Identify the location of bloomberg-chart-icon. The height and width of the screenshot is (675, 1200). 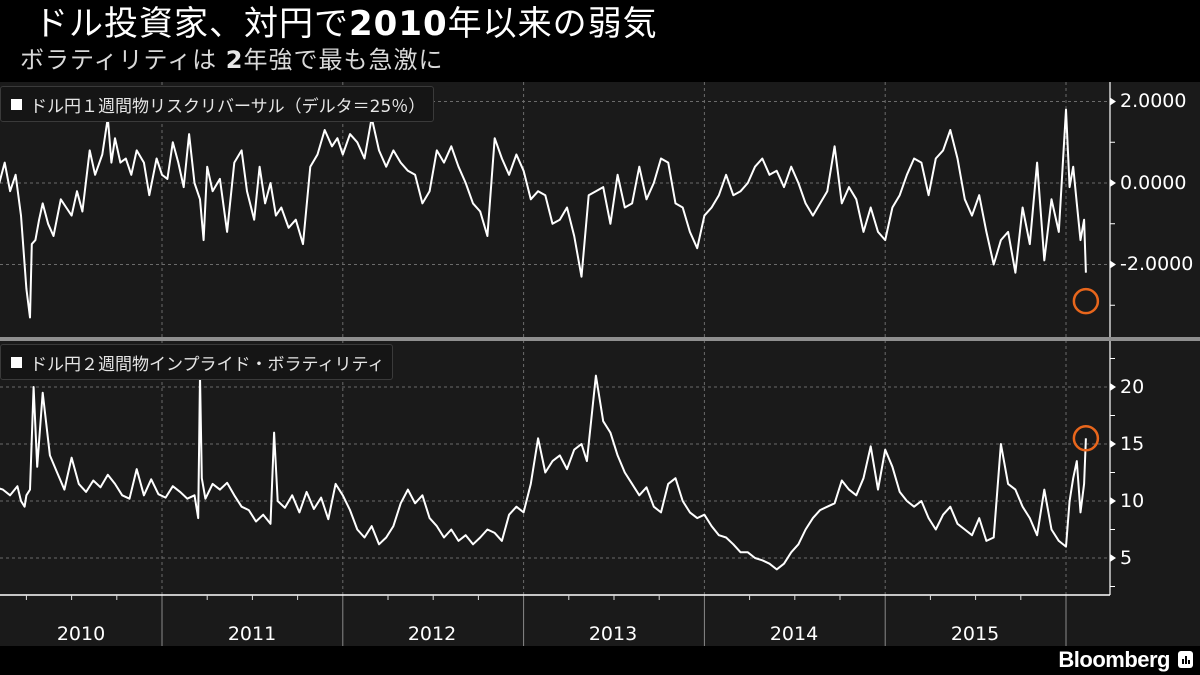
(1185, 659).